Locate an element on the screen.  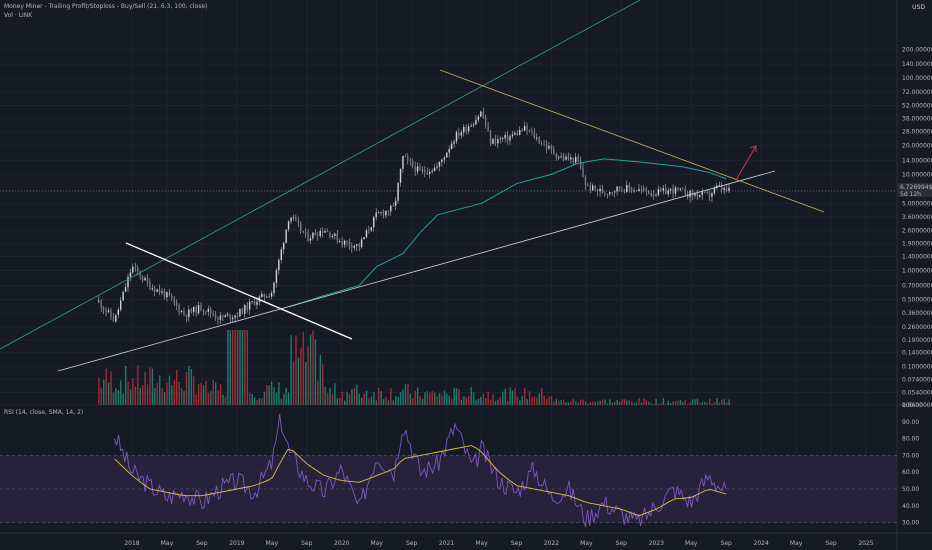
price-axis-label: 0.7000000 is located at coordinates (917, 285).